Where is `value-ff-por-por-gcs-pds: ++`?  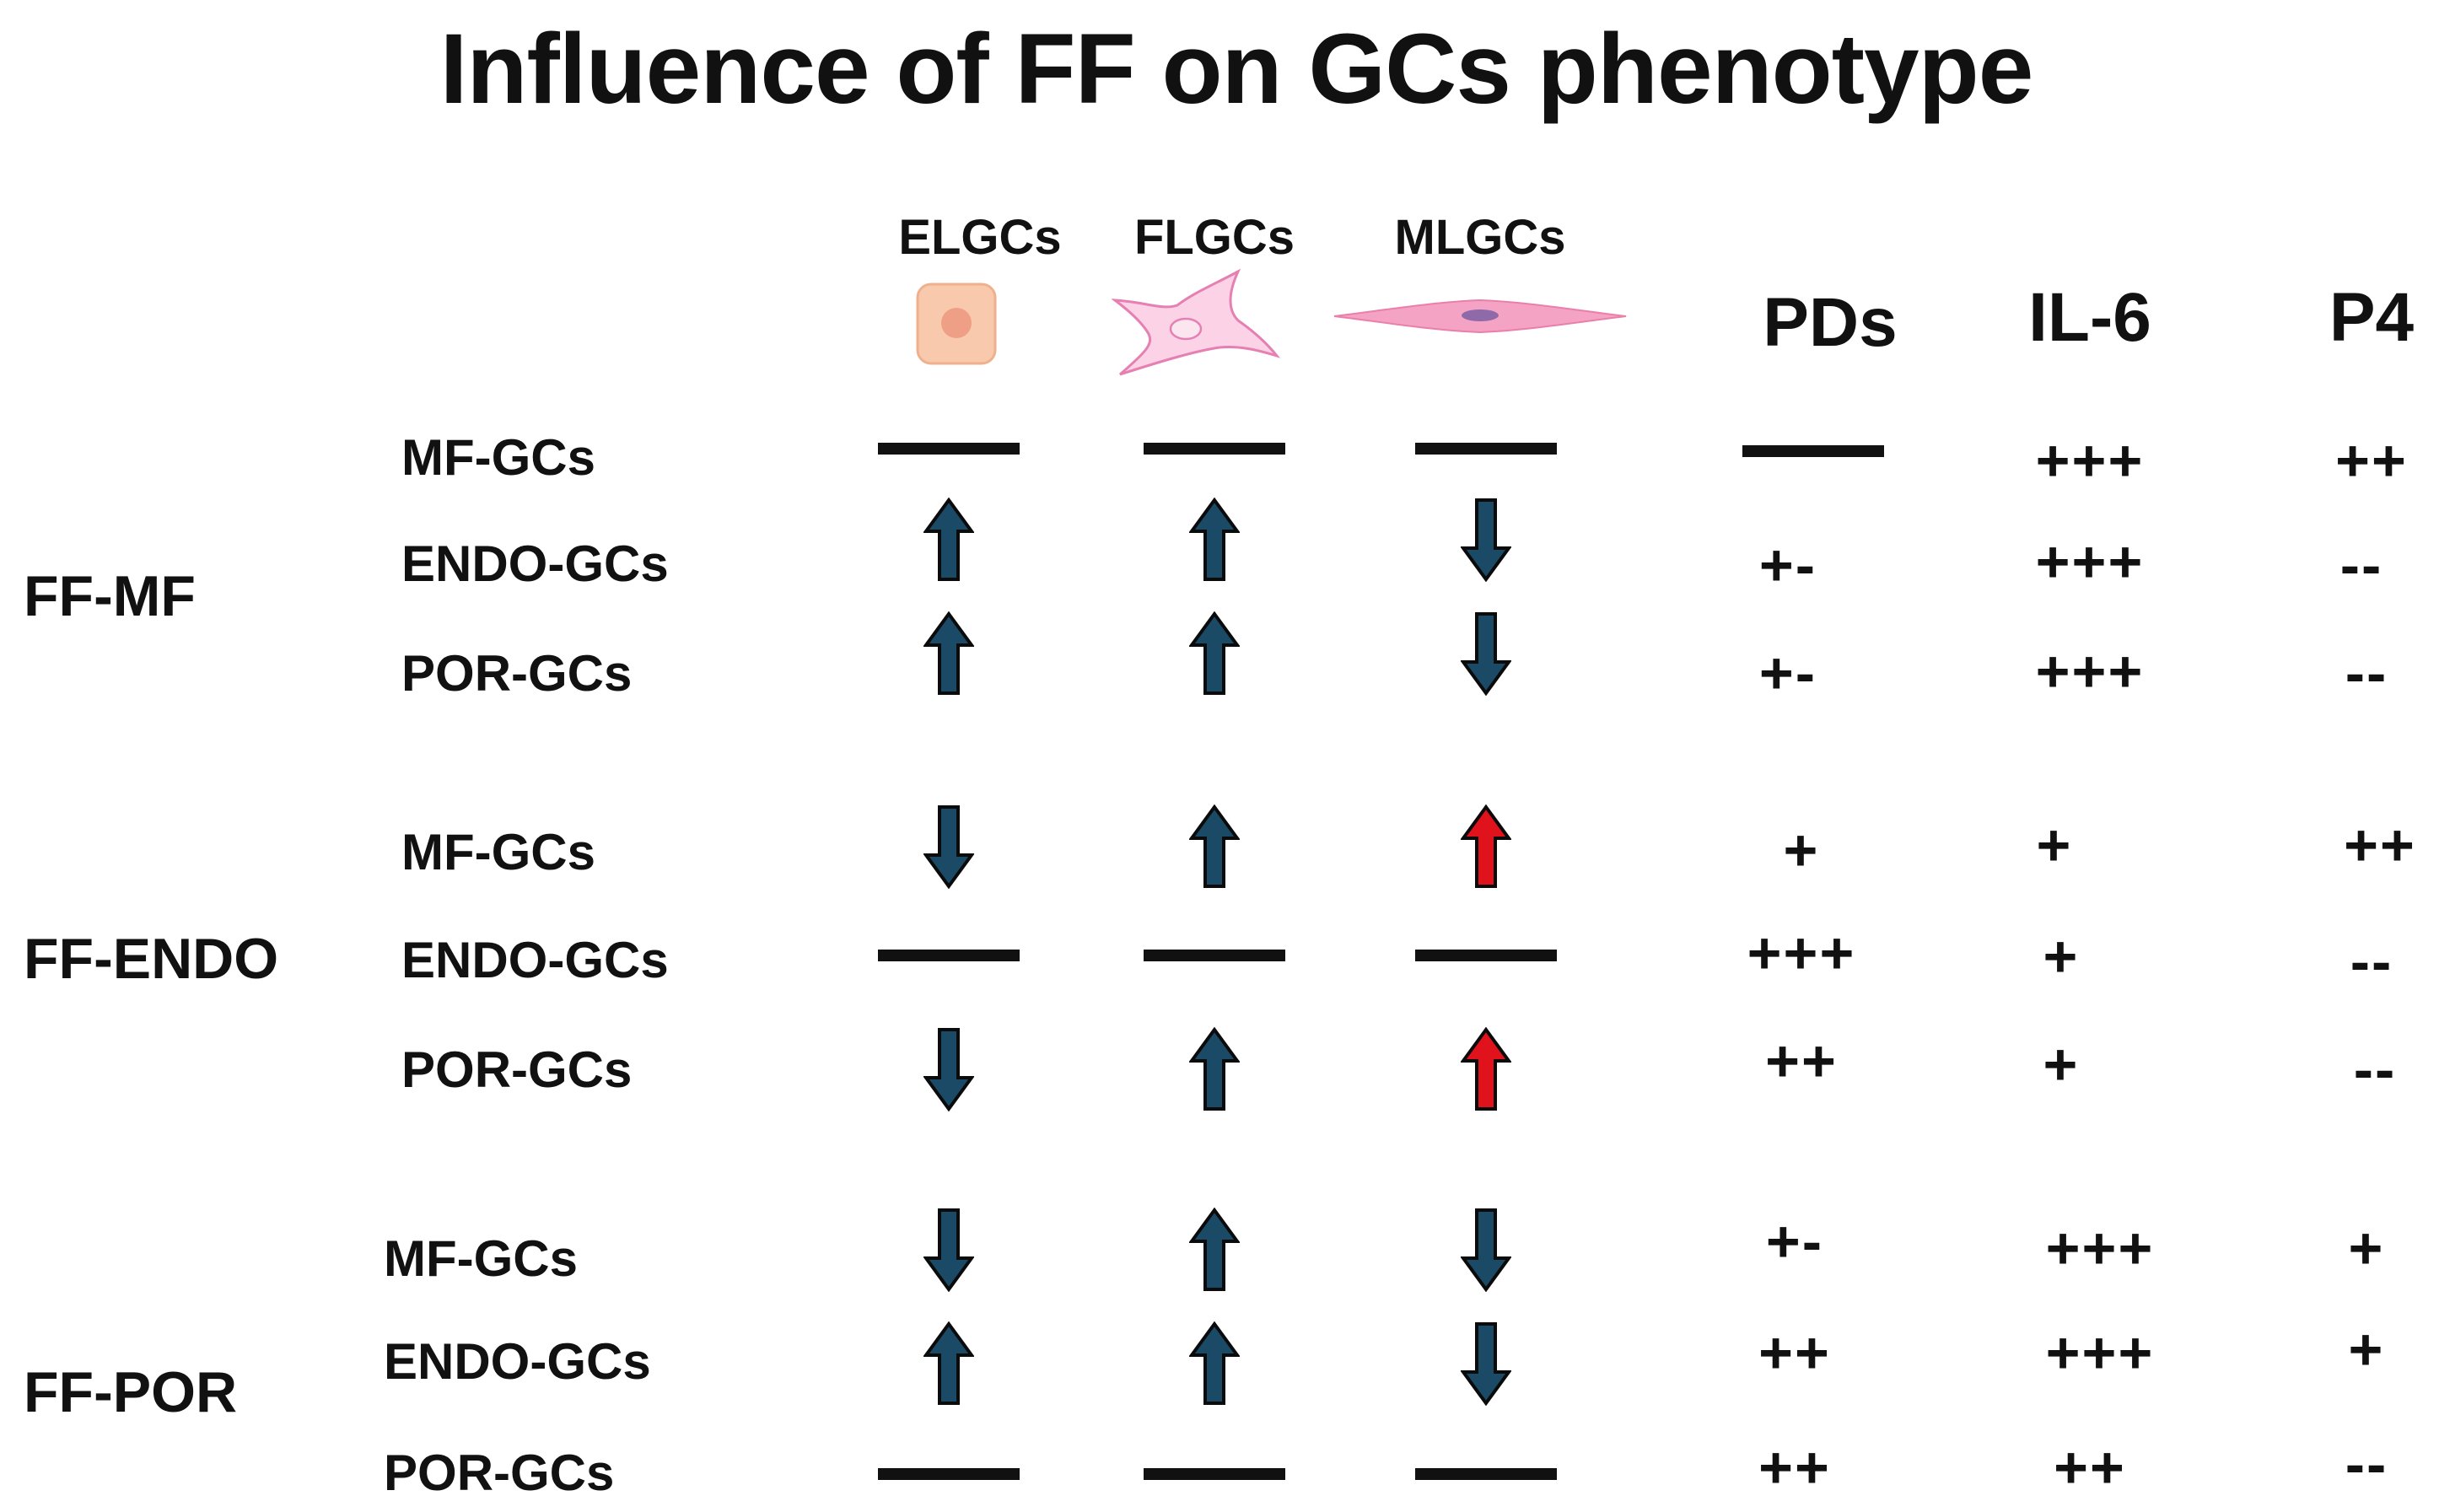 value-ff-por-por-gcs-pds: ++ is located at coordinates (1794, 1467).